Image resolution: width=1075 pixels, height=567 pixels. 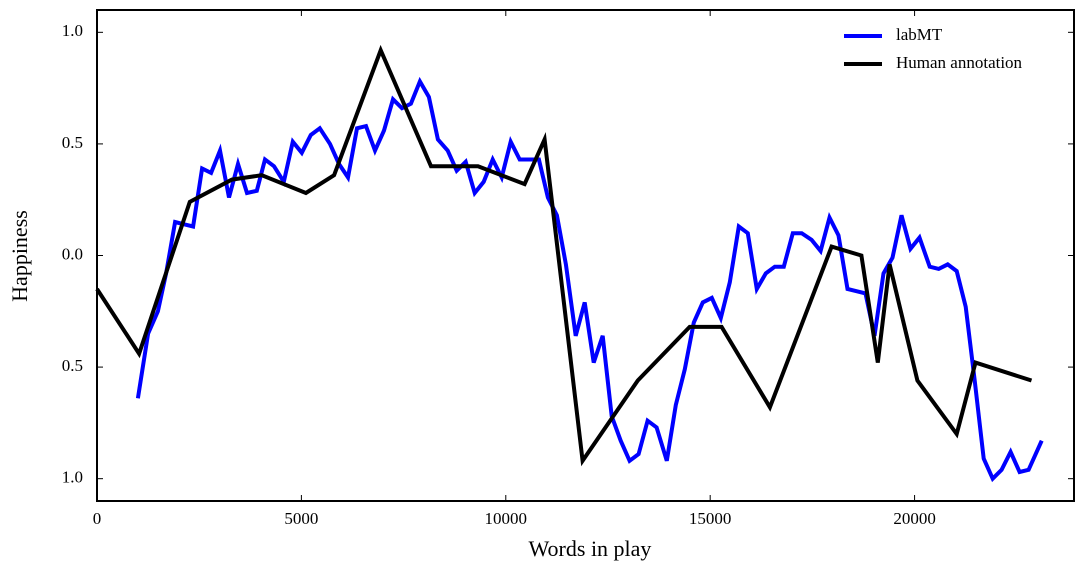 I want to click on y-axis-label: Happiness, so click(x=19, y=256).